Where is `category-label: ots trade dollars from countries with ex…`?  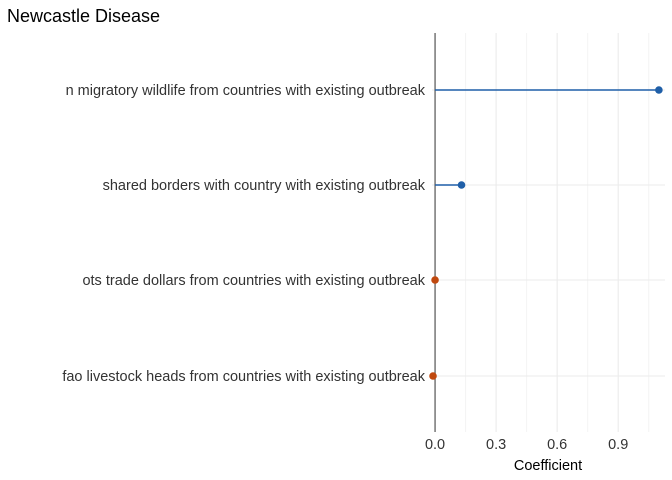
category-label: ots trade dollars from countries with ex… is located at coordinates (253, 281).